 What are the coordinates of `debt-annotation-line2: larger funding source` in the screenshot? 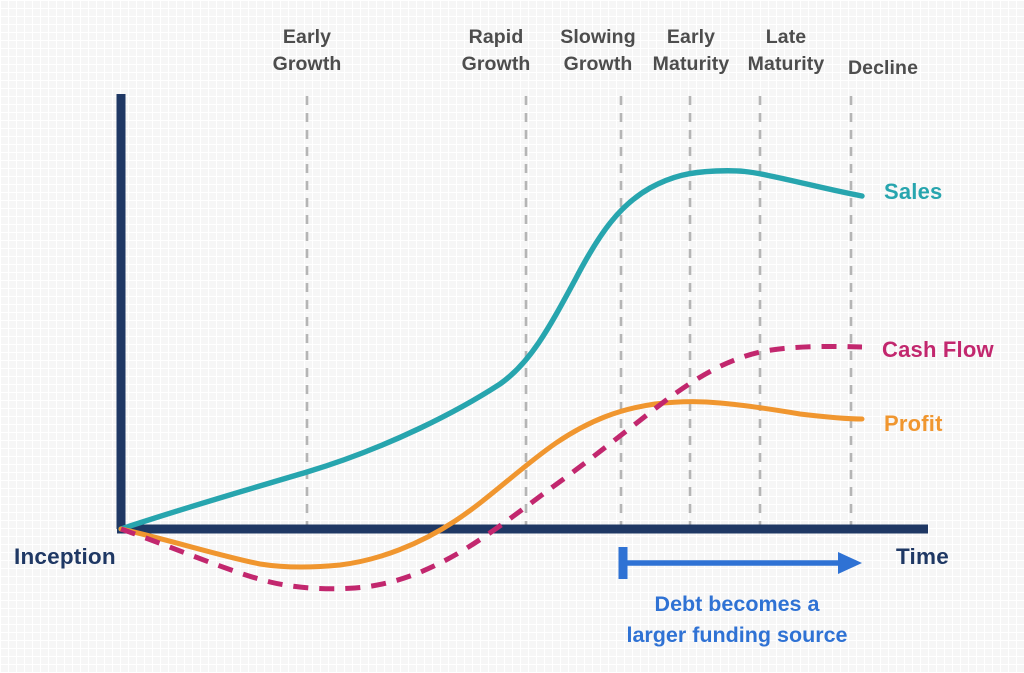 It's located at (737, 635).